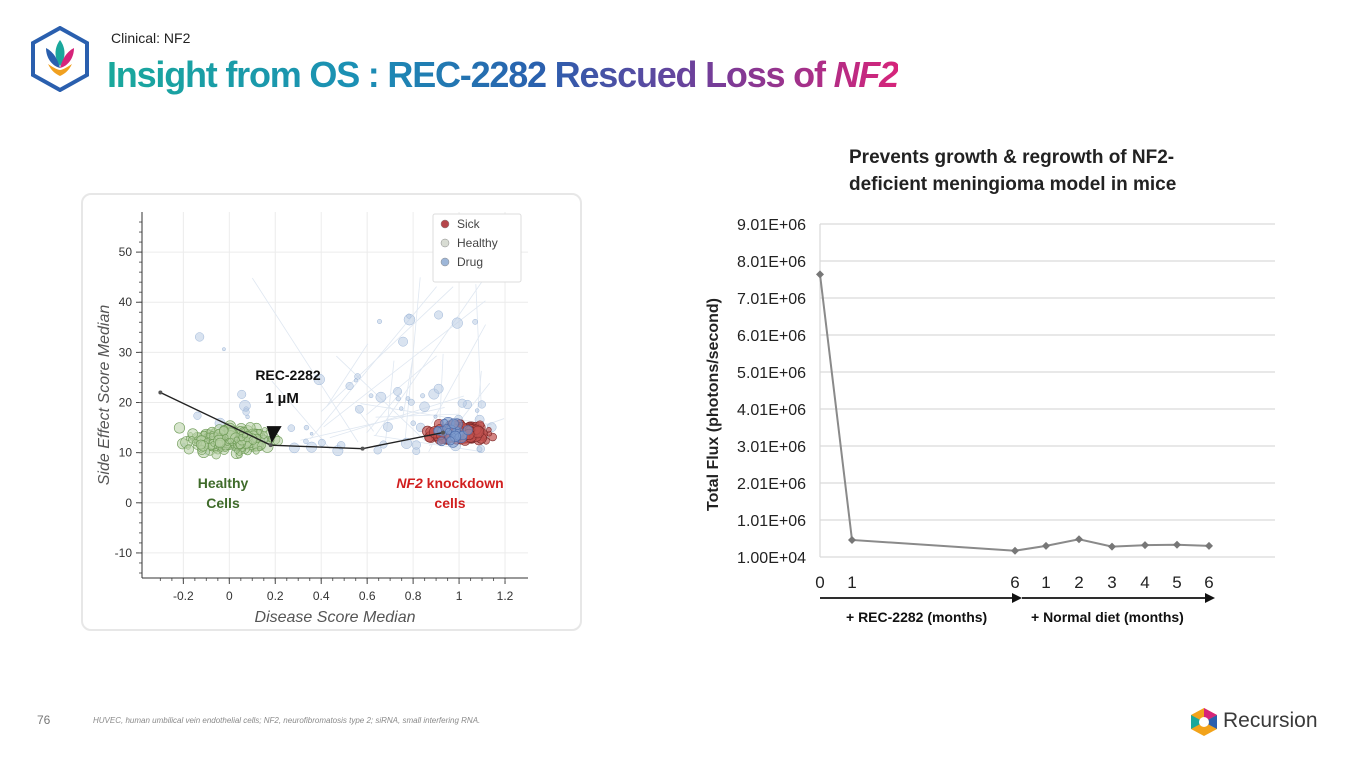 The image size is (1365, 768). What do you see at coordinates (1111, 582) in the screenshot?
I see `flux-x-tick-label: 3` at bounding box center [1111, 582].